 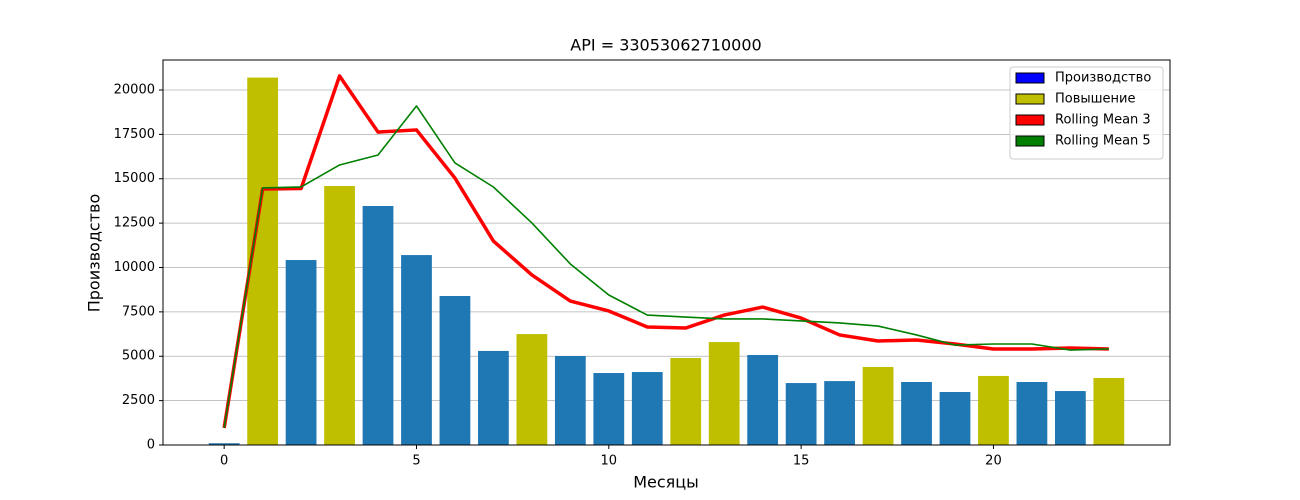 I want to click on chart-title: API = 33053062710000, so click(x=665, y=45).